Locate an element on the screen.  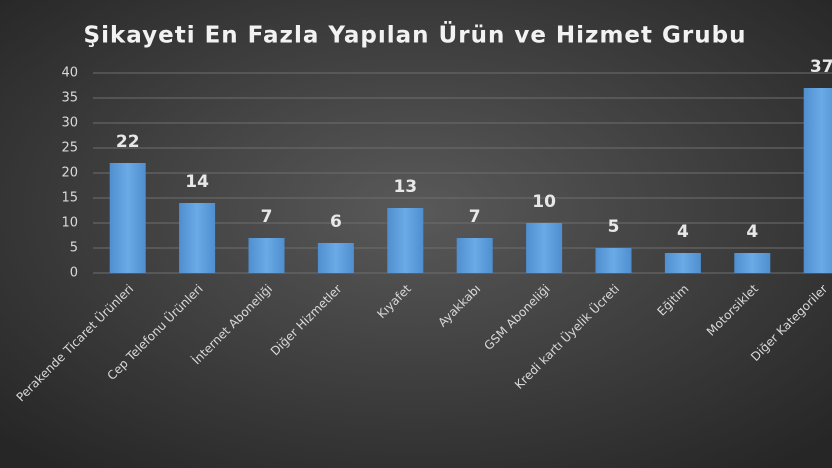
y-tick-label: 35 is located at coordinates (69, 98).